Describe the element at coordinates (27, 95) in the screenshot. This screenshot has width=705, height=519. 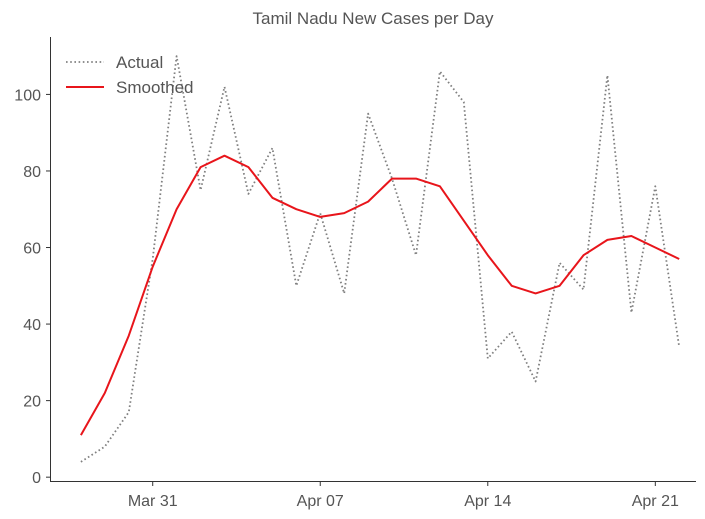
I see `y-tick-label: 100` at that location.